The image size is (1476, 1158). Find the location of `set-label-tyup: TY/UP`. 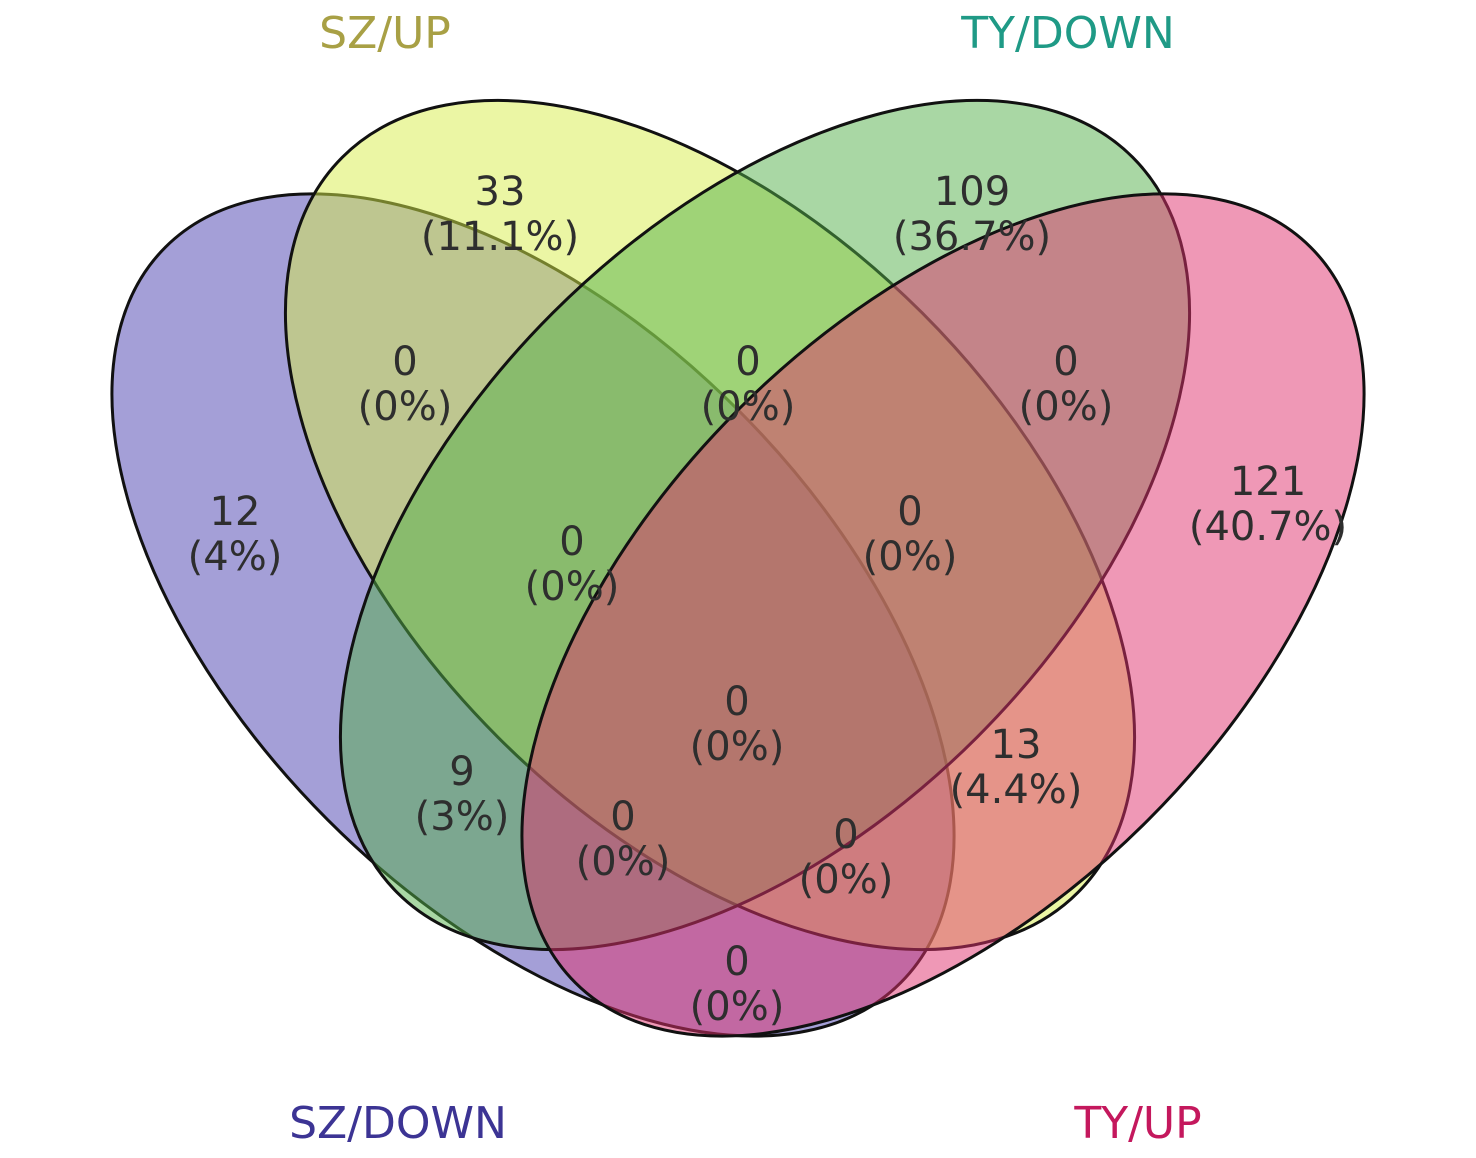

set-label-tyup: TY/UP is located at coordinates (1137, 1123).